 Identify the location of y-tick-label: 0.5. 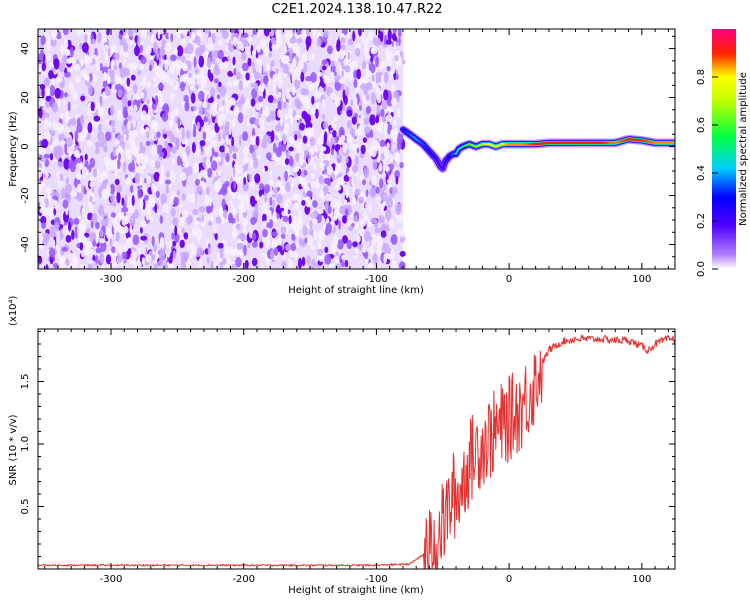
(25, 507).